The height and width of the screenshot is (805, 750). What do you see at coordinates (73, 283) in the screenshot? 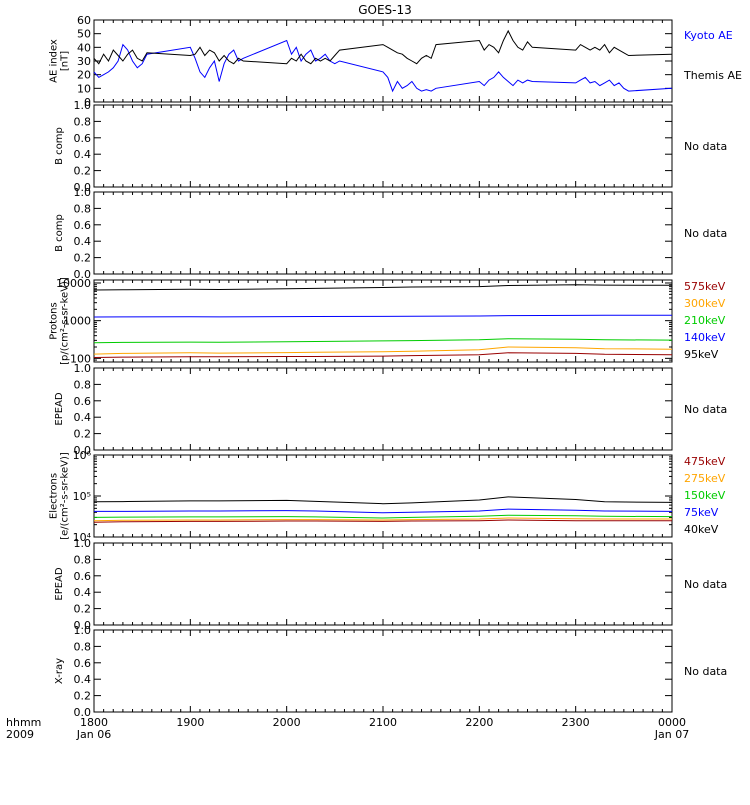
I see `y-tick-label: 10000` at bounding box center [73, 283].